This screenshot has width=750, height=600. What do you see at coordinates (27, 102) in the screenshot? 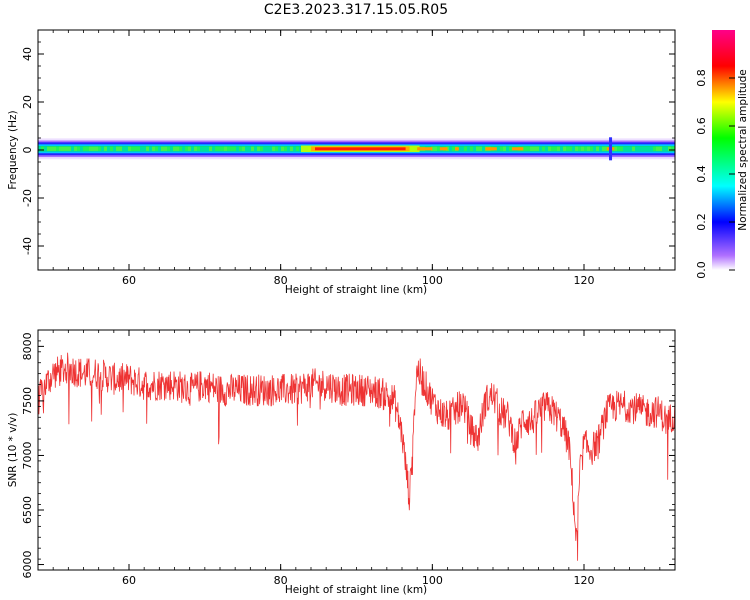
I see `y-tick-label: 20` at bounding box center [27, 102].